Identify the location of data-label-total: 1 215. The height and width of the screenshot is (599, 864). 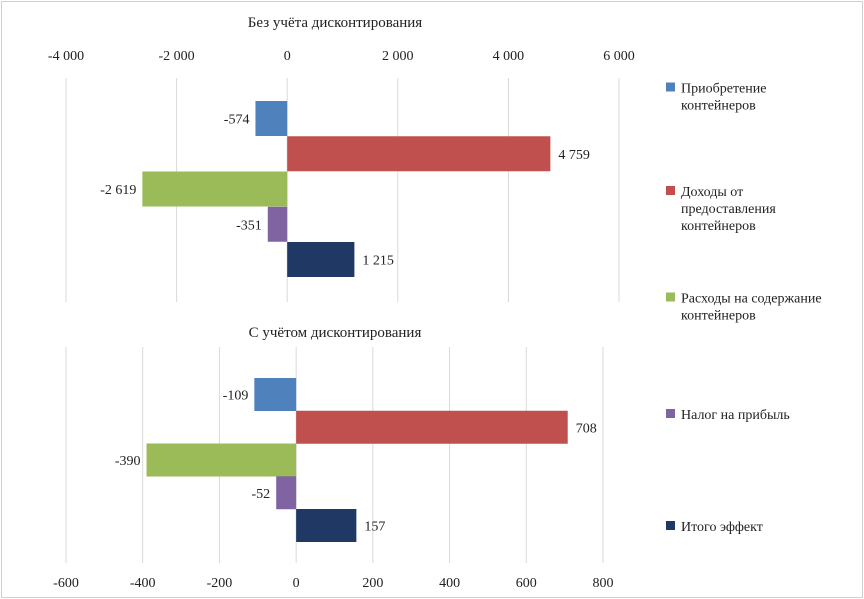
(378, 261).